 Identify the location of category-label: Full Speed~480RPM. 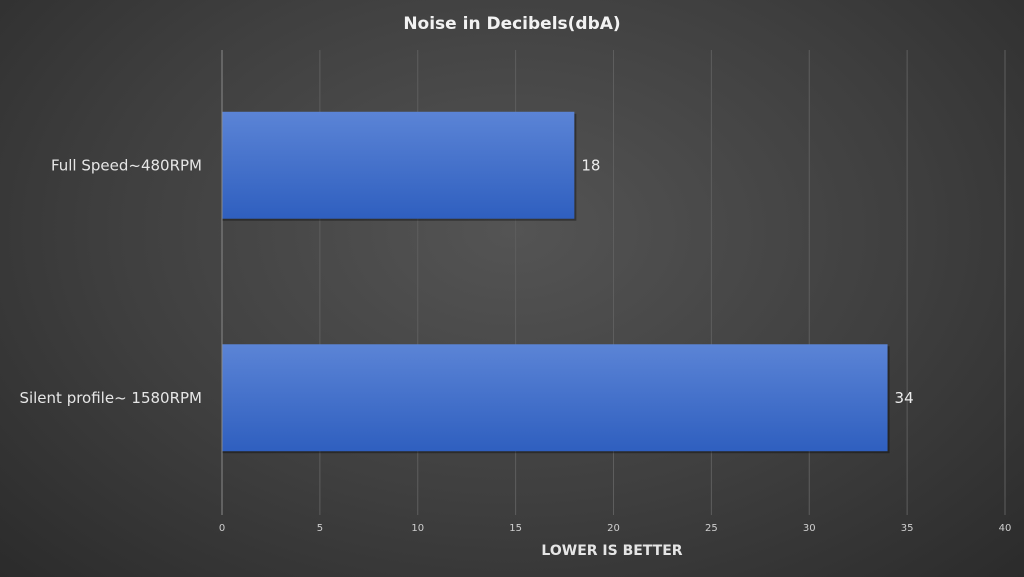
(126, 165).